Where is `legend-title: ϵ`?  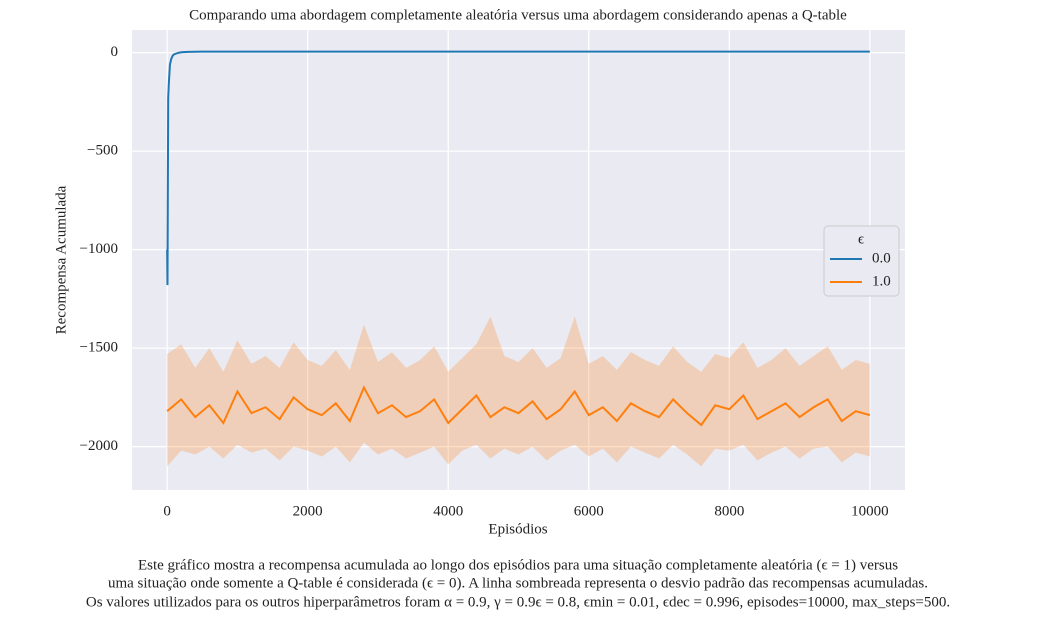
legend-title: ϵ is located at coordinates (861, 239).